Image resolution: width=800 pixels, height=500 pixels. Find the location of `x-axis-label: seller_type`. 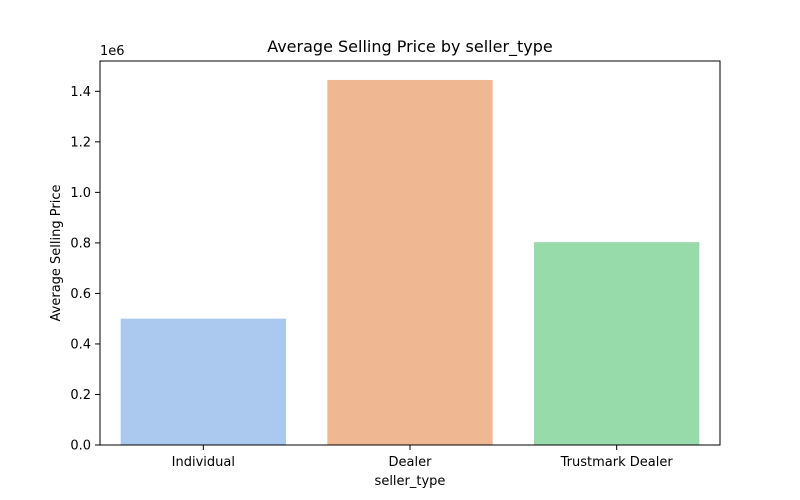

x-axis-label: seller_type is located at coordinates (410, 481).